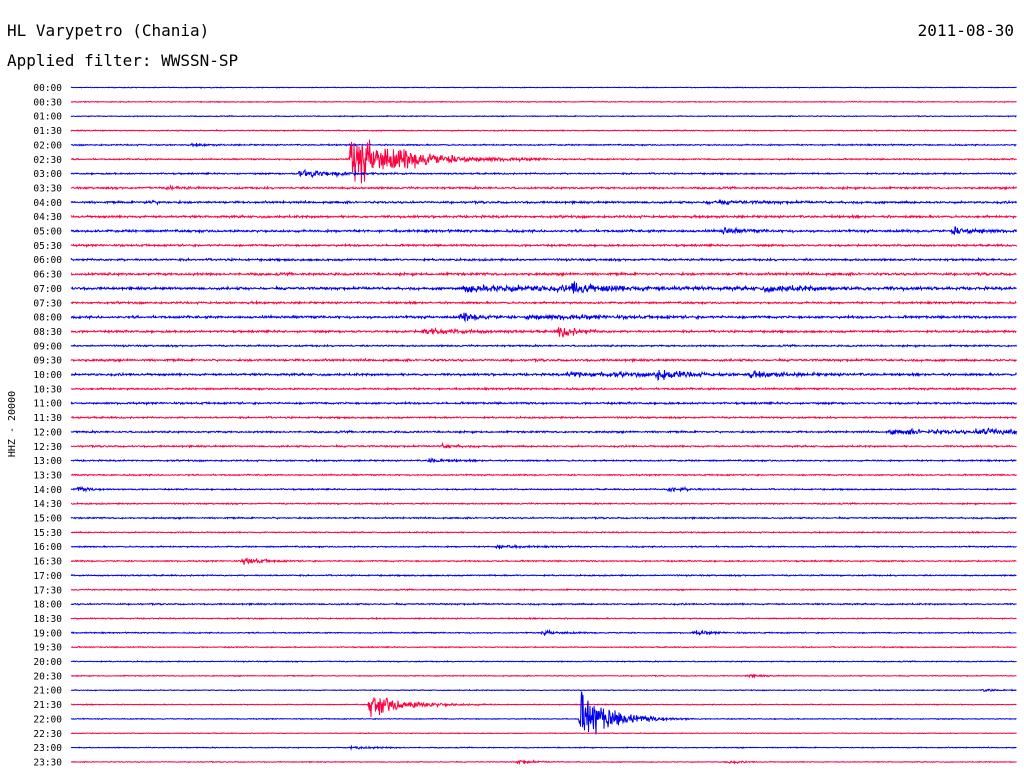 Image resolution: width=1024 pixels, height=780 pixels. I want to click on row-label: 22:00, so click(47, 719).